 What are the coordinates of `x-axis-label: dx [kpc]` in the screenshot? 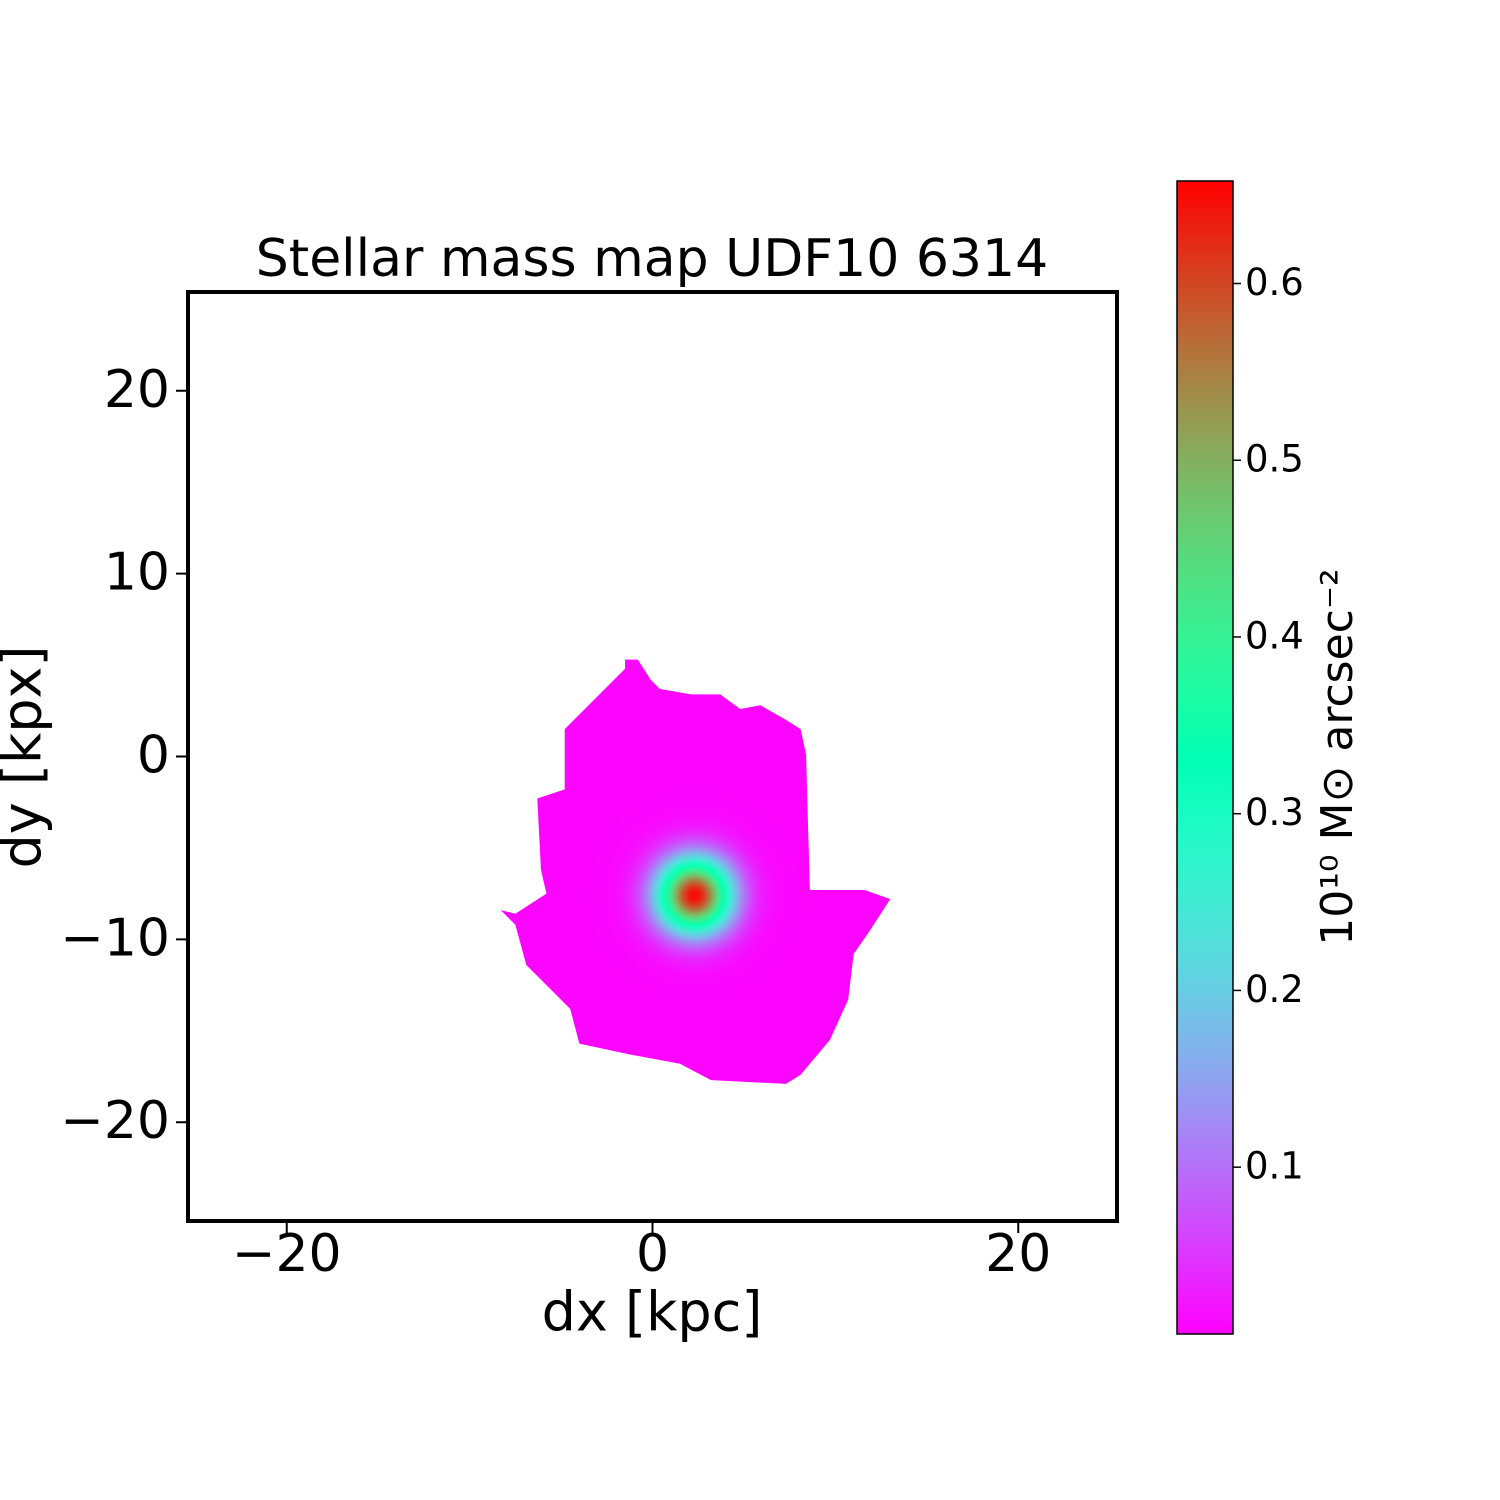 It's located at (652, 1312).